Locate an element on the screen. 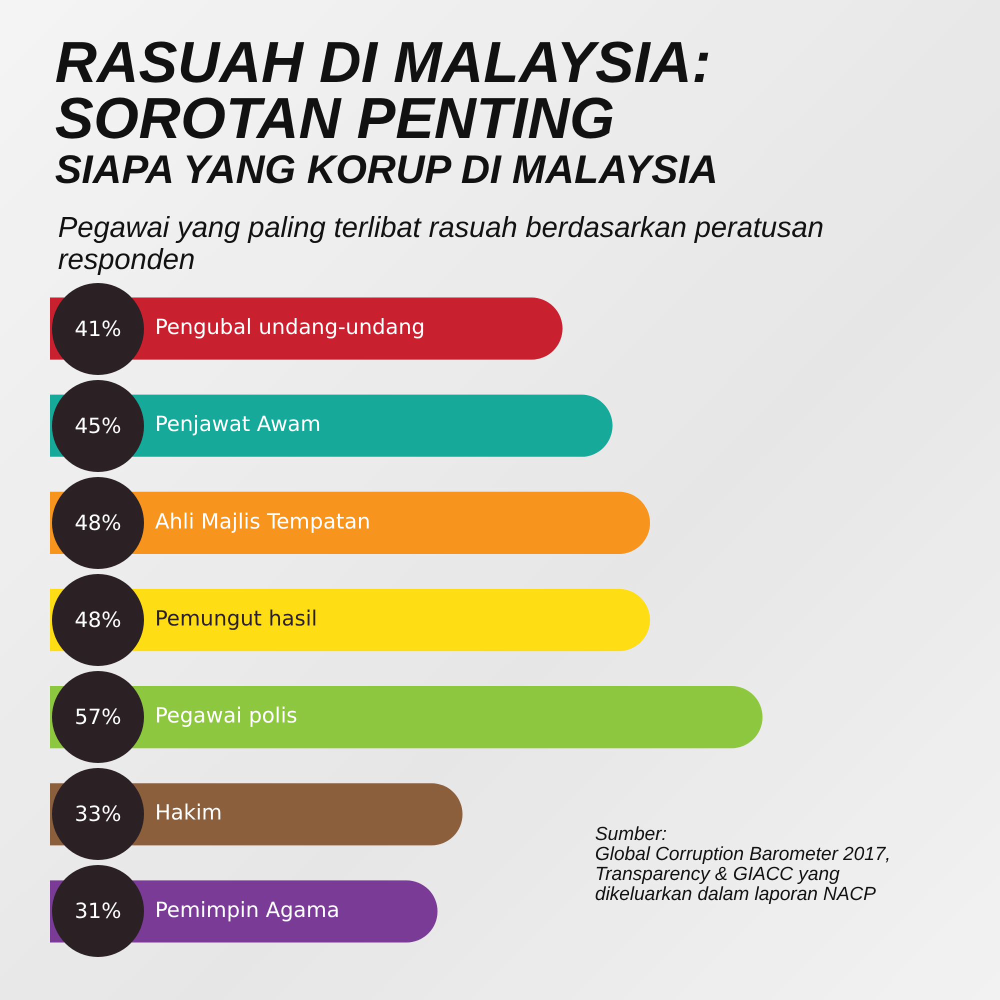  circle-badge: 31% is located at coordinates (98, 911).